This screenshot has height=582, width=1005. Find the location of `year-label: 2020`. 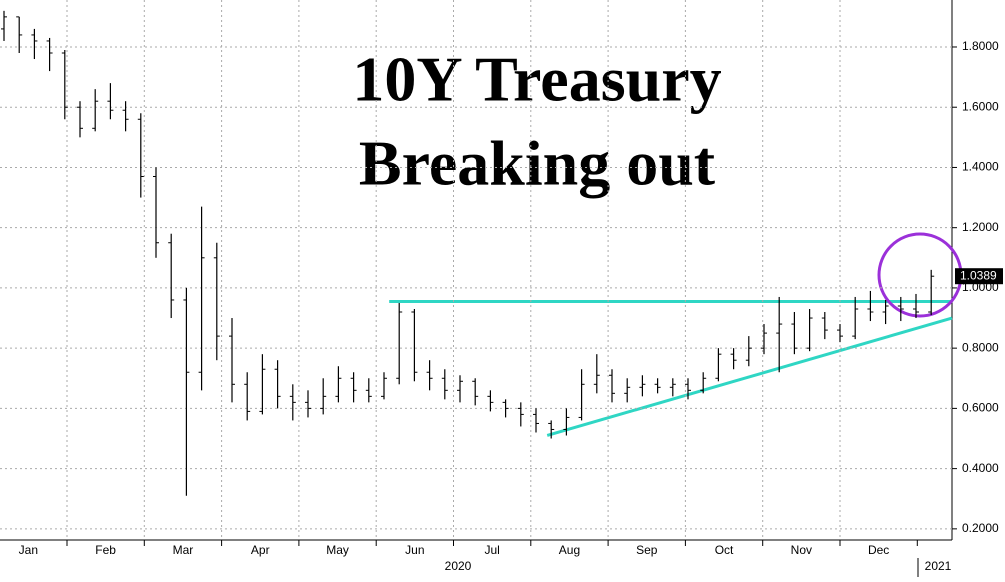

year-label: 2020 is located at coordinates (458, 566).